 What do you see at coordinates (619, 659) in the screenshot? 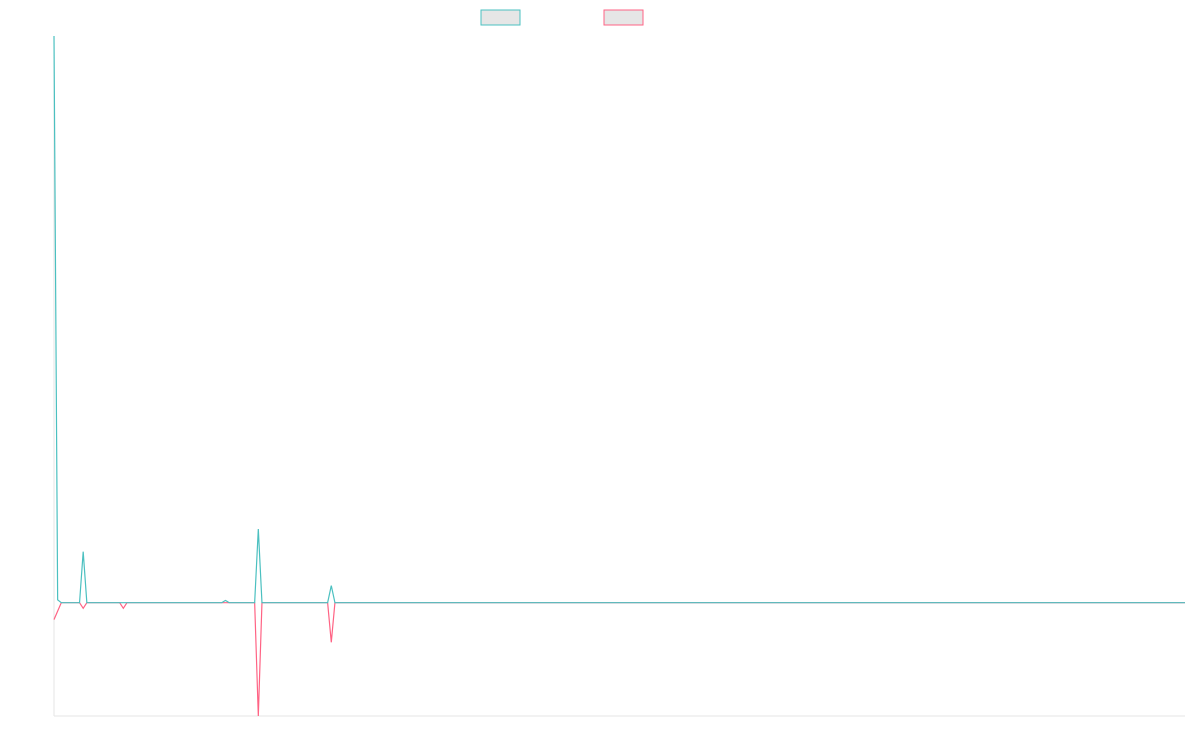
I see `series-line` at bounding box center [619, 659].